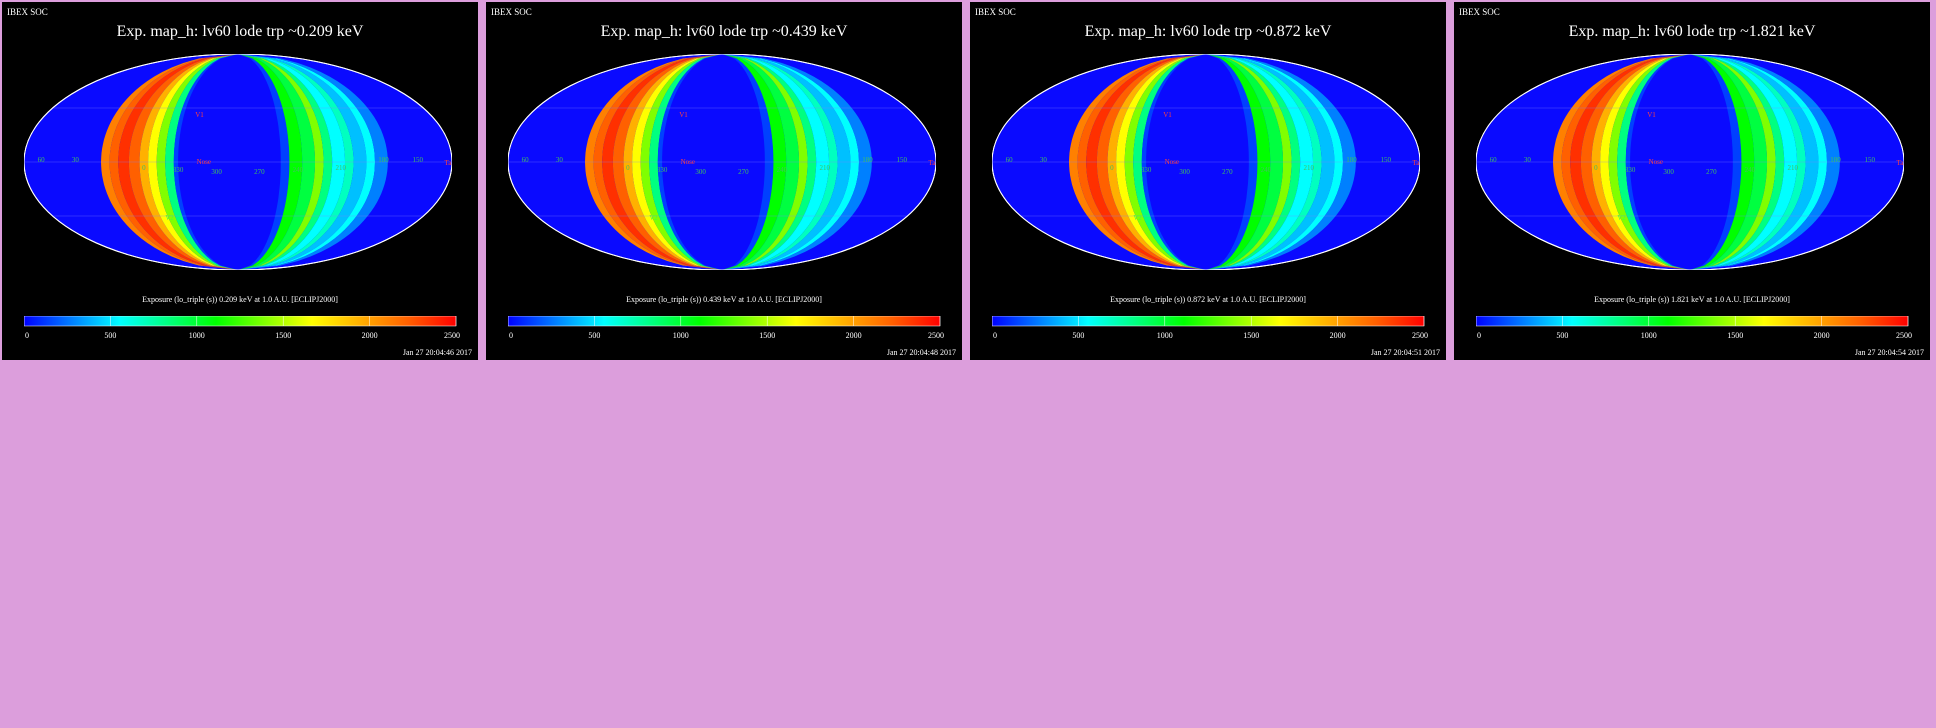 This screenshot has width=1936, height=728. Describe the element at coordinates (921, 352) in the screenshot. I see `timestamp: Jan 27 20:04:48 2017` at that location.